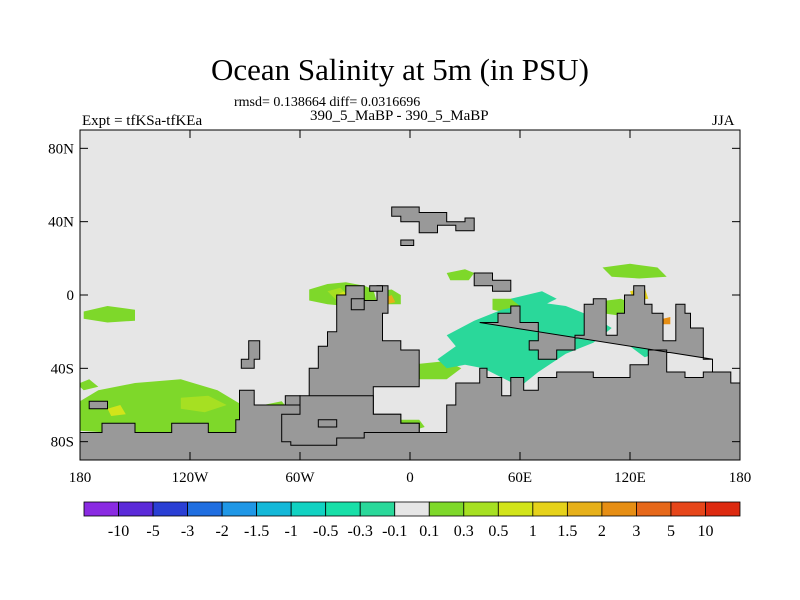  What do you see at coordinates (636, 531) in the screenshot?
I see `colorbar-label: 3` at bounding box center [636, 531].